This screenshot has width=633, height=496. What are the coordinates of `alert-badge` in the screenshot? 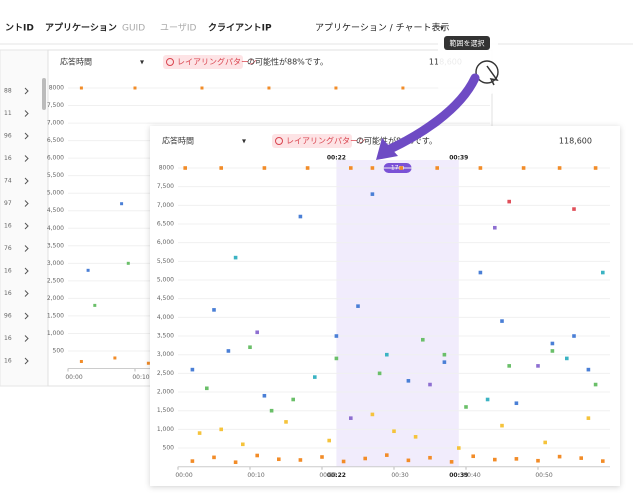 It's located at (203, 62).